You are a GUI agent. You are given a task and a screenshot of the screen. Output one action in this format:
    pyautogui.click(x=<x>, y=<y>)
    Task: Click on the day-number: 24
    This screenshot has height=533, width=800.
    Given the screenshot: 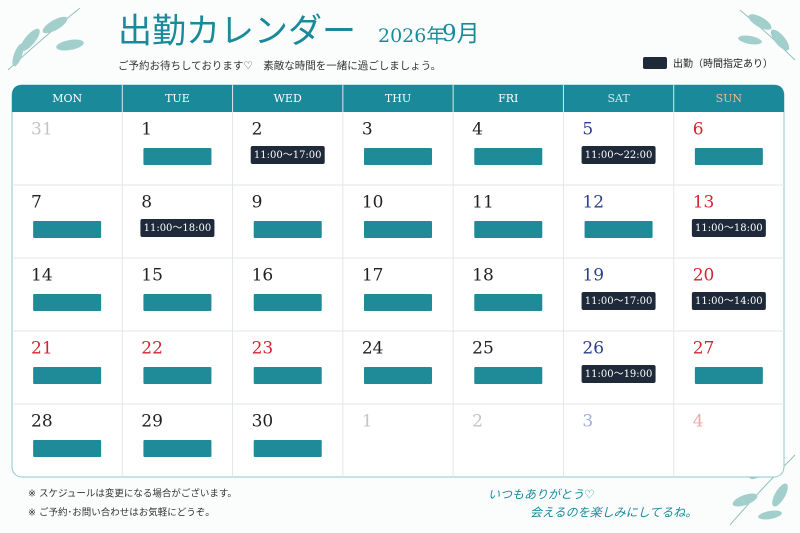 What is the action you would take?
    pyautogui.click(x=373, y=349)
    